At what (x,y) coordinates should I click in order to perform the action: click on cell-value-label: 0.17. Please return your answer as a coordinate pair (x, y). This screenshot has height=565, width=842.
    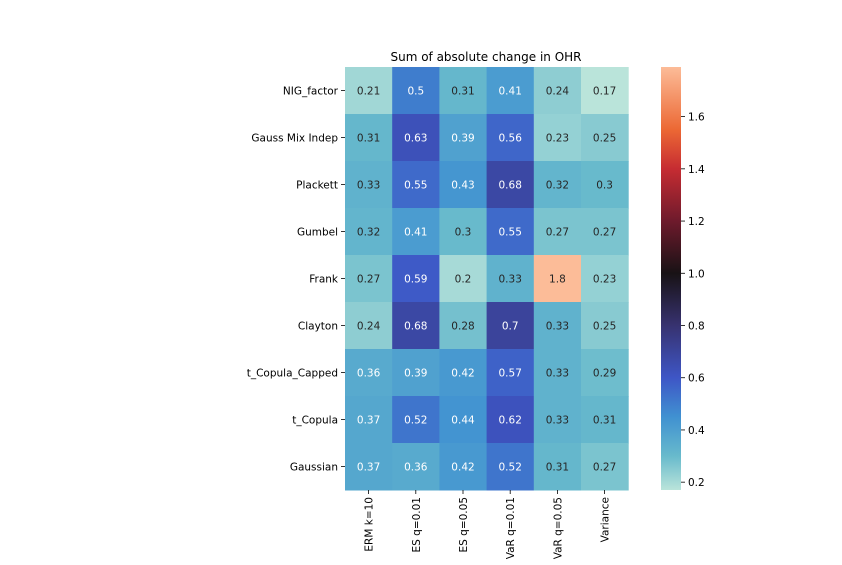
    Looking at the image, I should click on (604, 92).